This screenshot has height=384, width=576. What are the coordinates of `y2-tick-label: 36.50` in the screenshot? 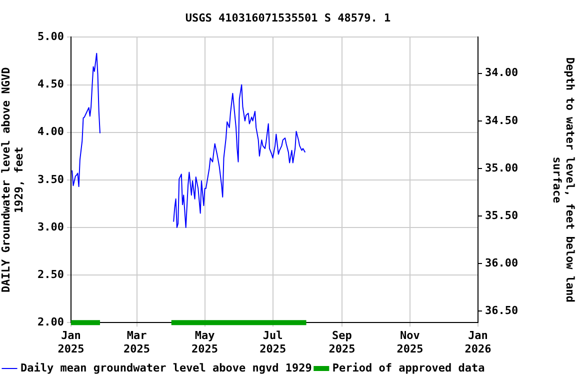 It's located at (501, 311).